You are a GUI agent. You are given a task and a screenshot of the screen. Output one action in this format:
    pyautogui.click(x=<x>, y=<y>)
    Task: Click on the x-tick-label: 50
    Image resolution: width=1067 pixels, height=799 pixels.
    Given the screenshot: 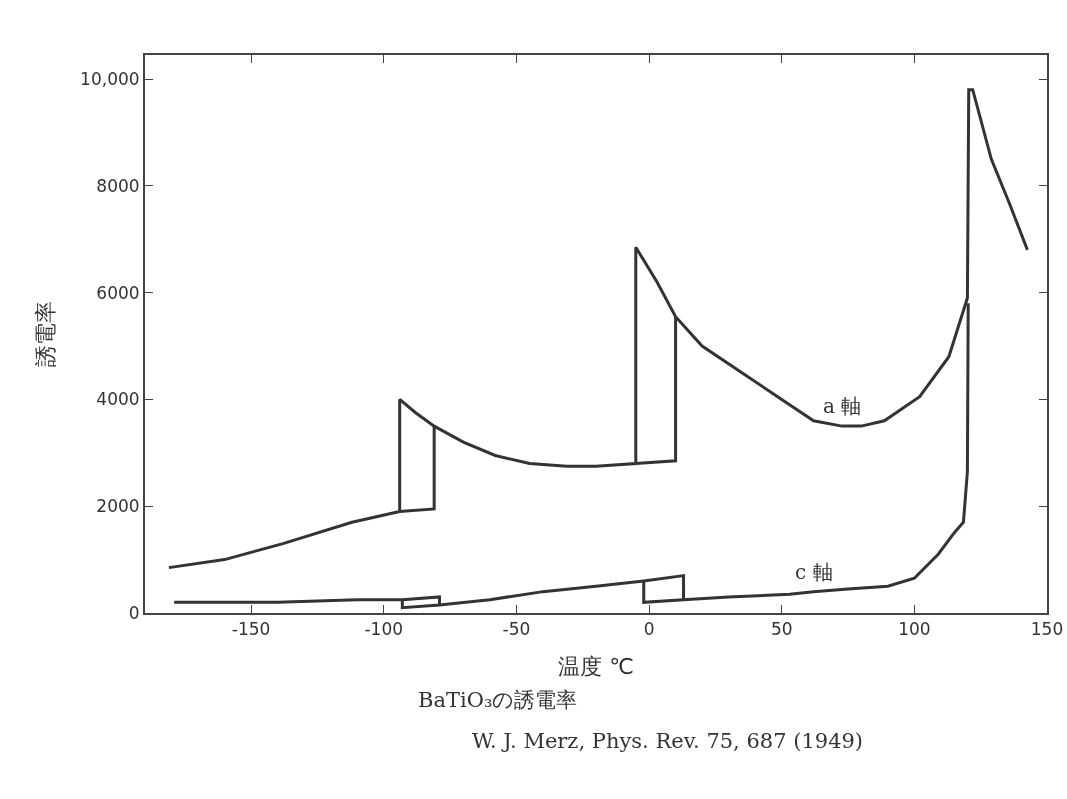 What is the action you would take?
    pyautogui.click(x=781, y=629)
    